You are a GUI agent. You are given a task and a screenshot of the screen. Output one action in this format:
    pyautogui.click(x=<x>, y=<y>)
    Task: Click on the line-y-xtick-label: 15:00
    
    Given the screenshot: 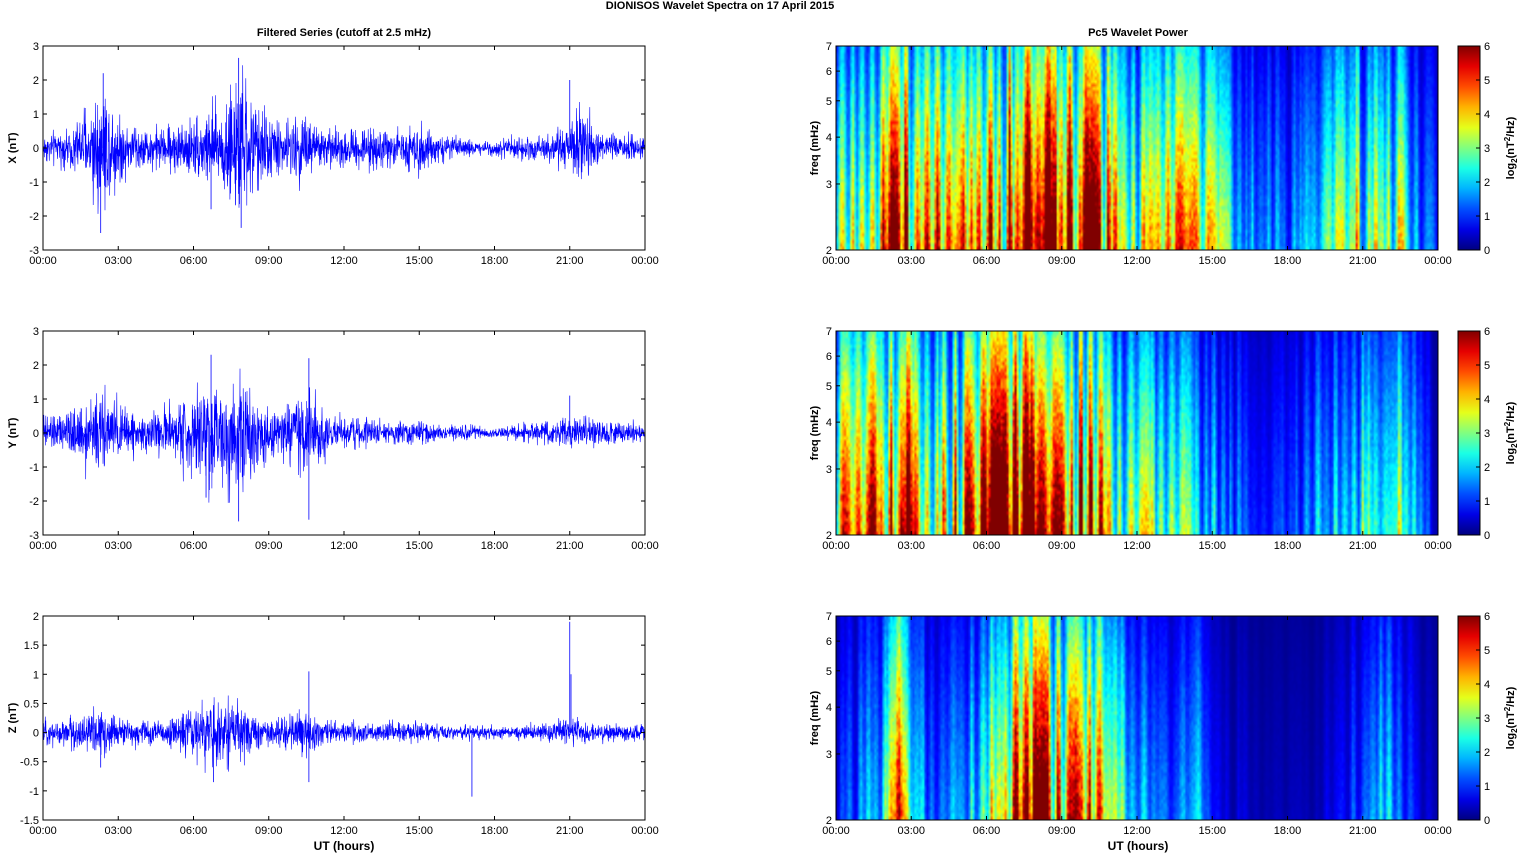 What is the action you would take?
    pyautogui.click(x=419, y=546)
    